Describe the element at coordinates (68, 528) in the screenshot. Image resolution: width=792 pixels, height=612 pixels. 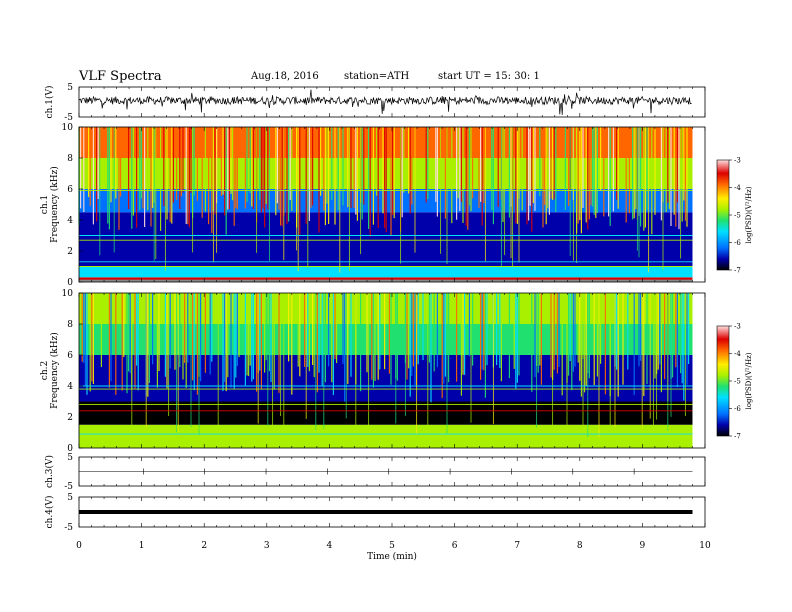
I see `ch4_wave-ytick-bottom: -5` at that location.